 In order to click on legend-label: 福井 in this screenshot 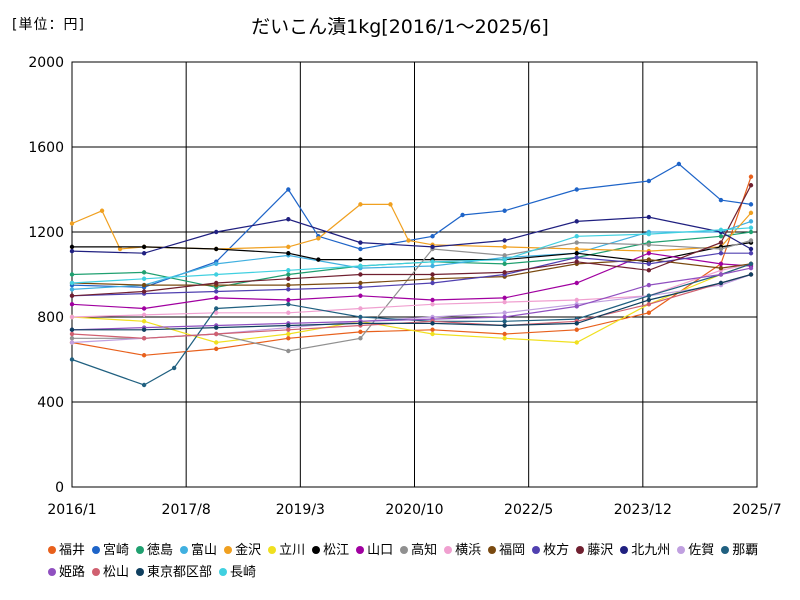, I will do `click(72, 550)`.